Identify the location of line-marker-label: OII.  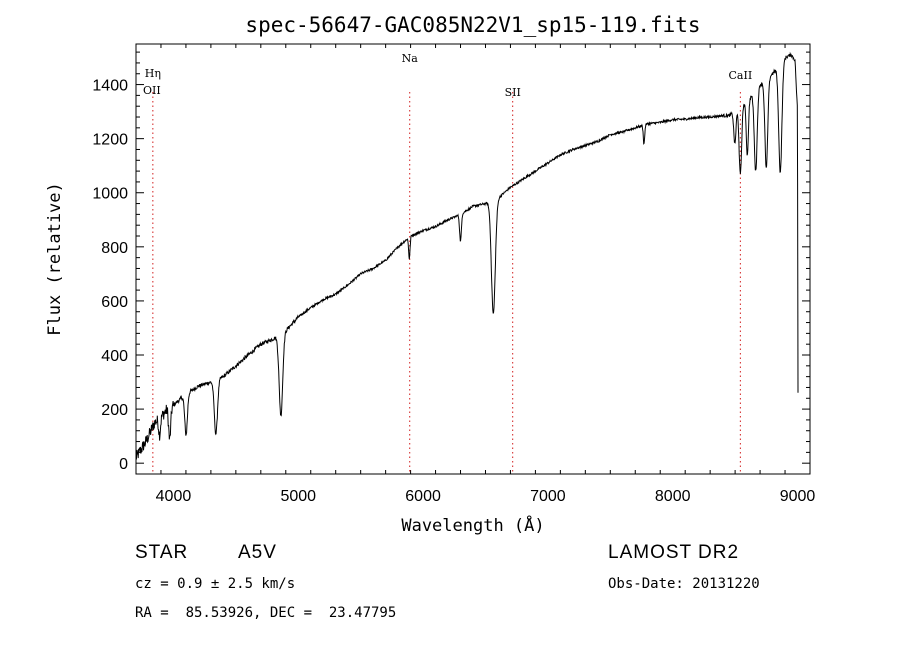
(152, 90).